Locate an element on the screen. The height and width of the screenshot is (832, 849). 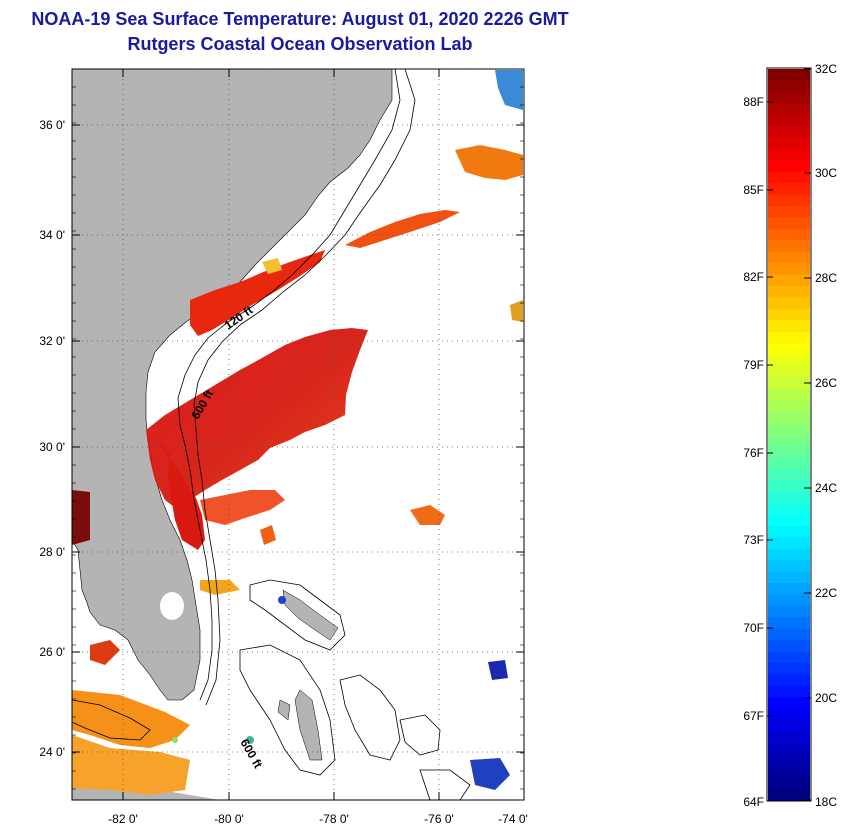
latitude-label: 24 0' is located at coordinates (52, 752).